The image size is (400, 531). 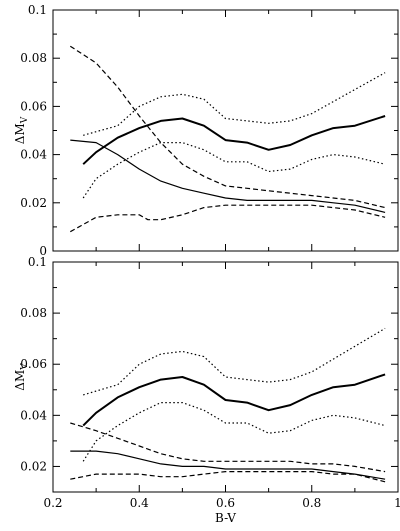 What do you see at coordinates (311, 503) in the screenshot?
I see `x-tick-label: 0.8` at bounding box center [311, 503].